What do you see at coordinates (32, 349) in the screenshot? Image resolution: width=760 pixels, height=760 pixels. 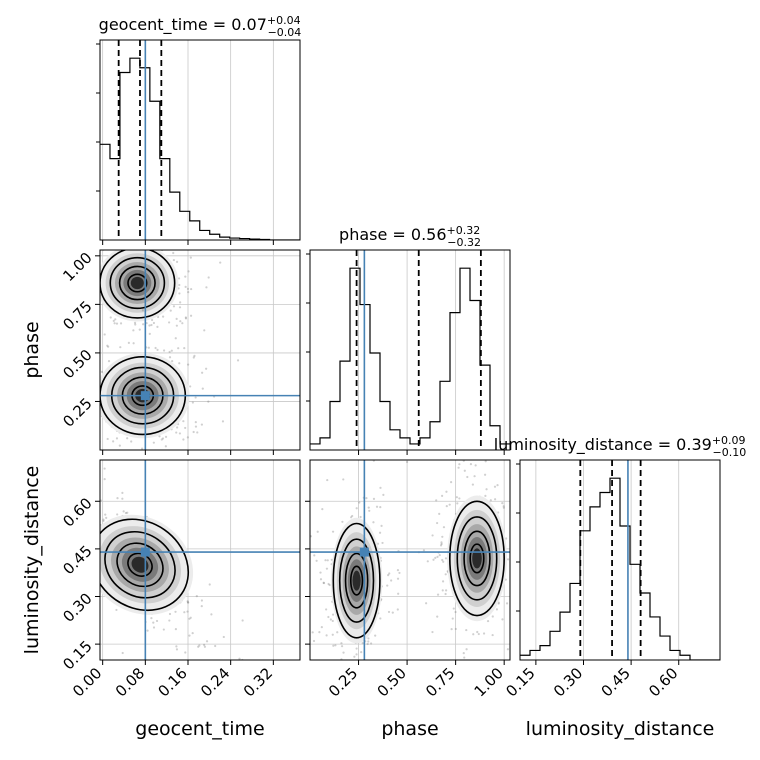 I see `axis-label-y-1: phase` at bounding box center [32, 349].